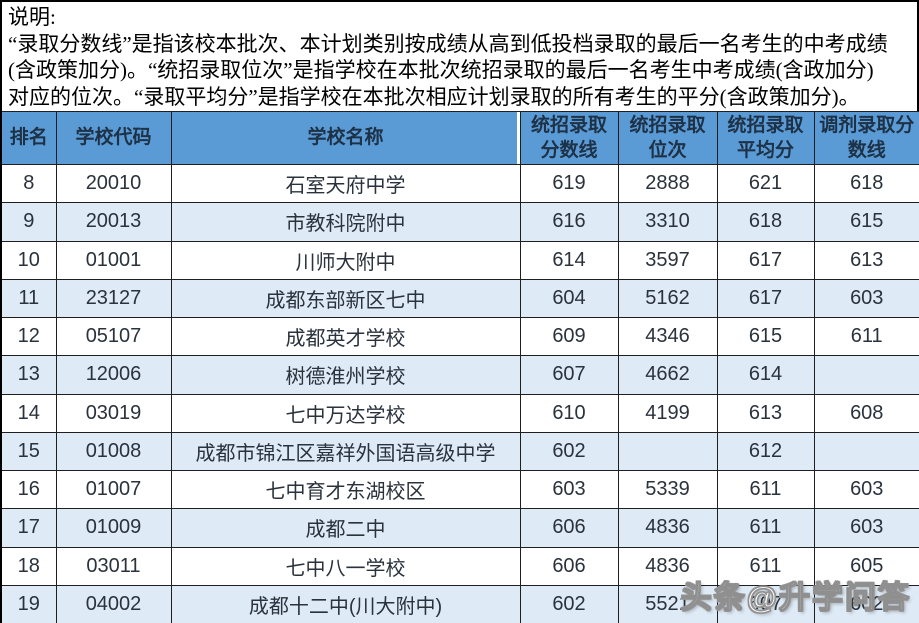 The image size is (919, 623). Describe the element at coordinates (345, 138) in the screenshot. I see `col-header-school-name: 学校名称` at that location.